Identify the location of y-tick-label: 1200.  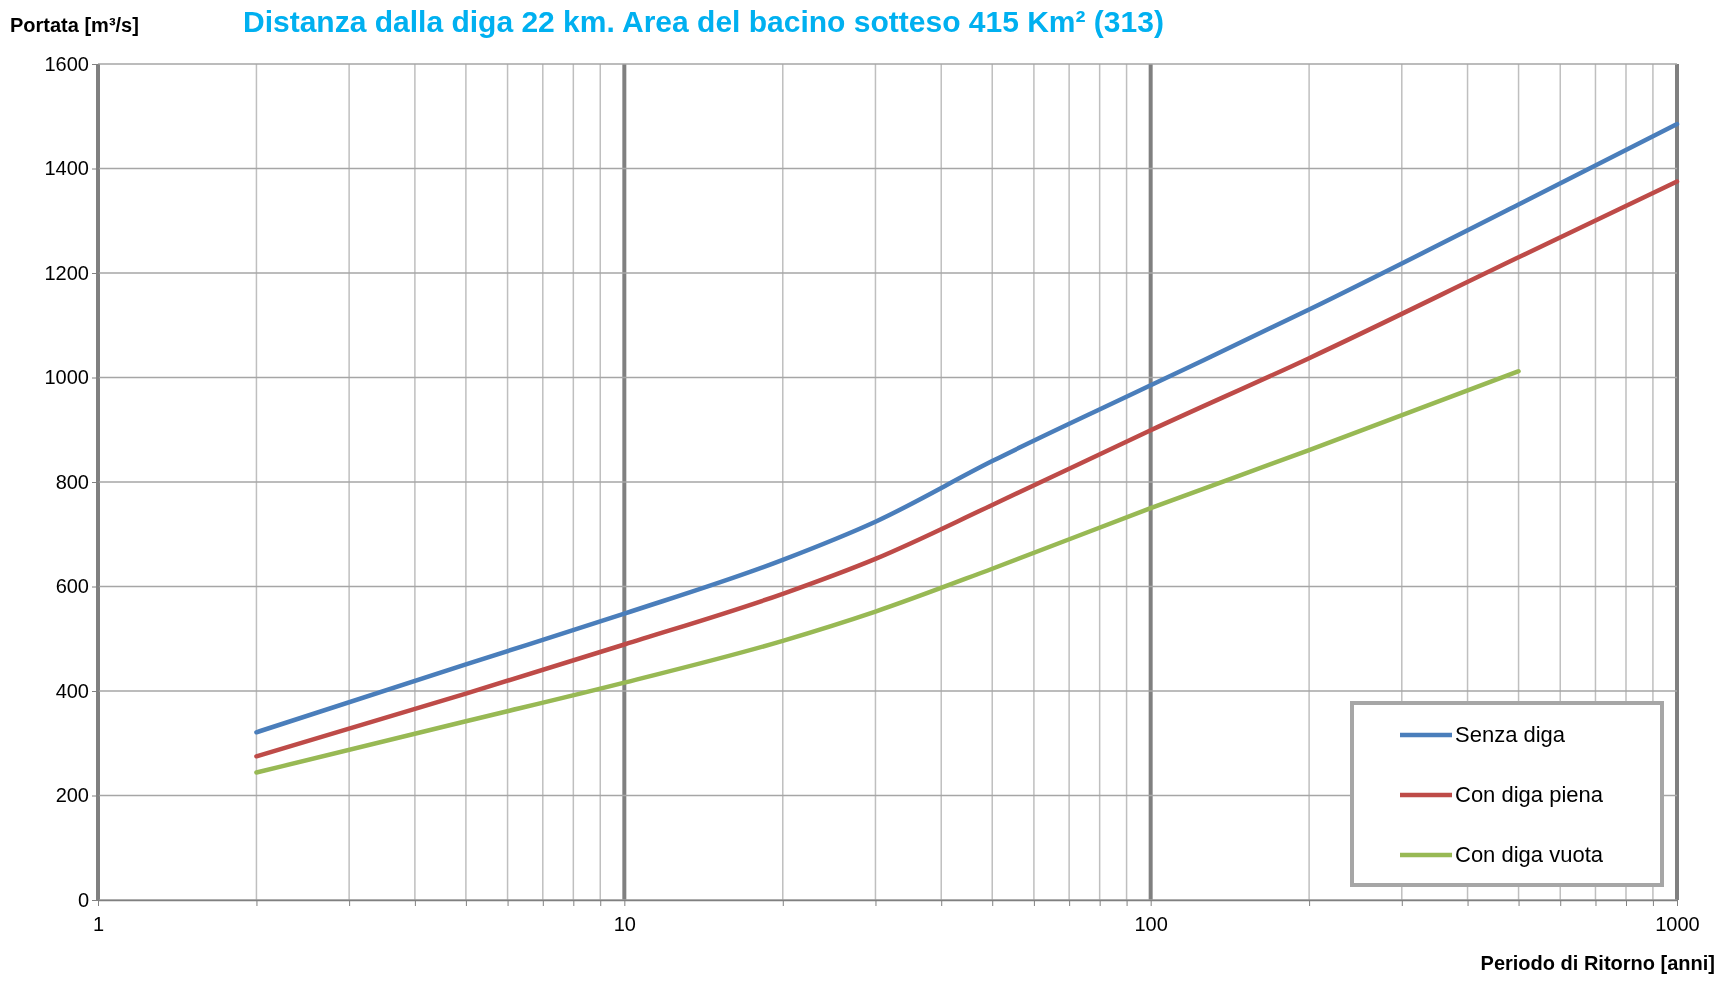
(66, 272).